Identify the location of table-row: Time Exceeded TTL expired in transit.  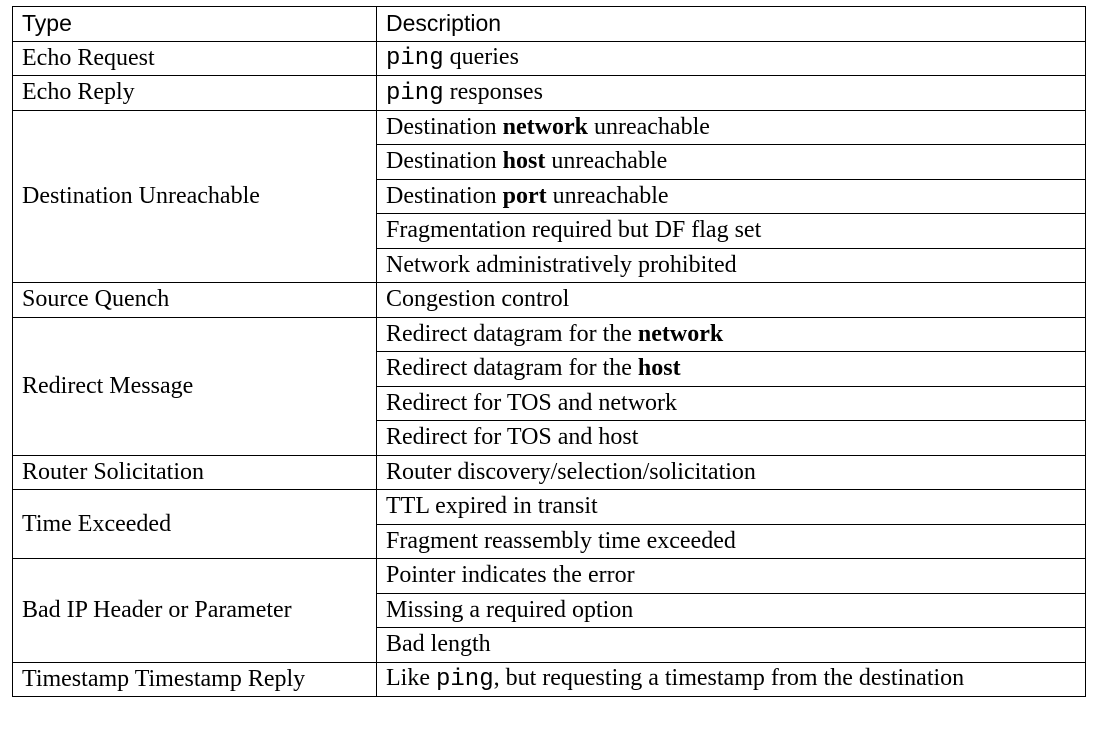
(549, 524).